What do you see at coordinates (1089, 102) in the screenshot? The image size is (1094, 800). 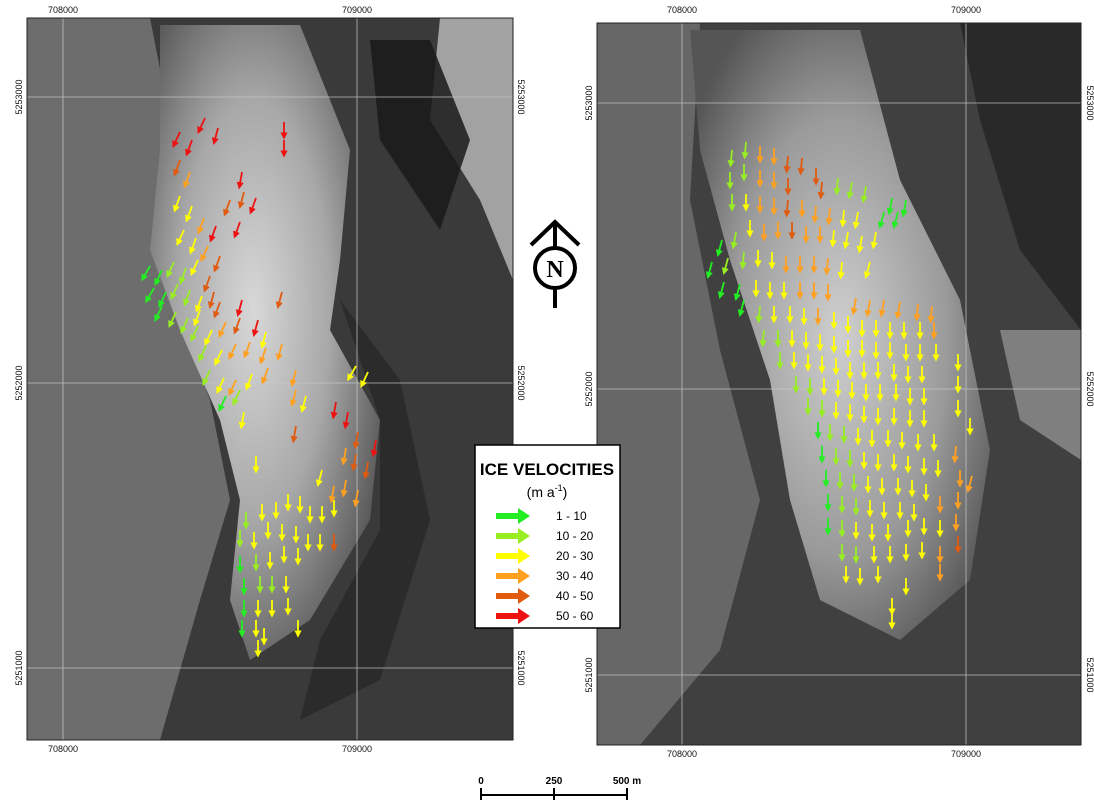 I see `right-map-y-tick-right-1: 5253000` at bounding box center [1089, 102].